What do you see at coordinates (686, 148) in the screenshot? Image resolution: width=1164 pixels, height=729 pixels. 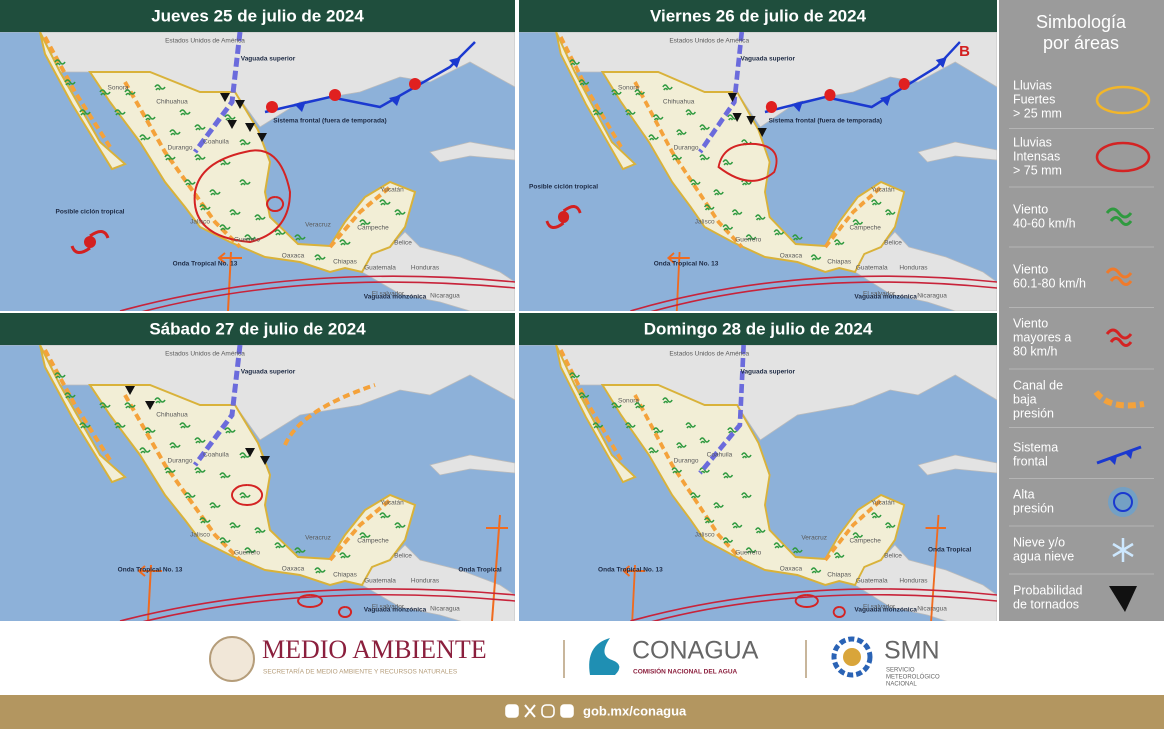 I see `map-label: Durango` at bounding box center [686, 148].